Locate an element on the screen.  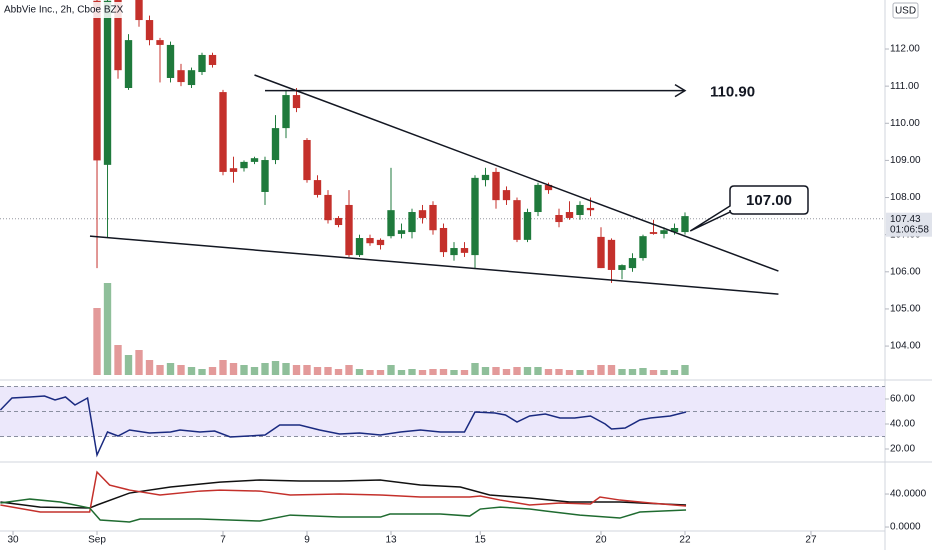
y-tick-label: 111.00 is located at coordinates (905, 86).